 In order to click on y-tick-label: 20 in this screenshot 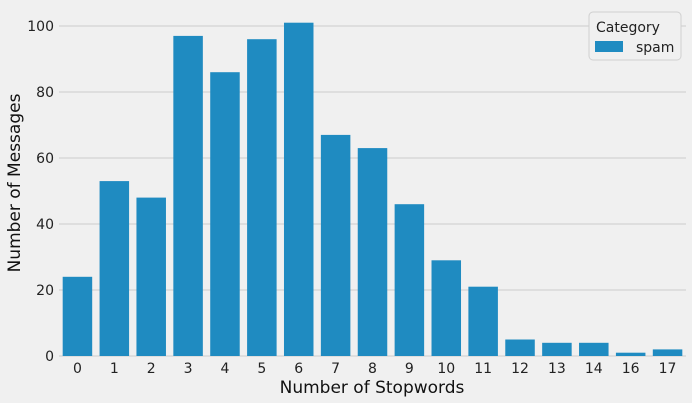, I will do `click(45, 291)`.